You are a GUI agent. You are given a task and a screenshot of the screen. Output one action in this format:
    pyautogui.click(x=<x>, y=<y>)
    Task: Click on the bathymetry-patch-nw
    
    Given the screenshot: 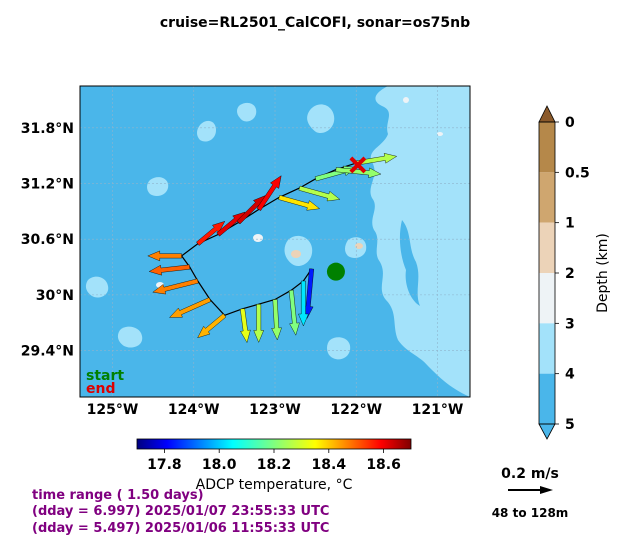 What is the action you would take?
    pyautogui.click(x=206, y=131)
    